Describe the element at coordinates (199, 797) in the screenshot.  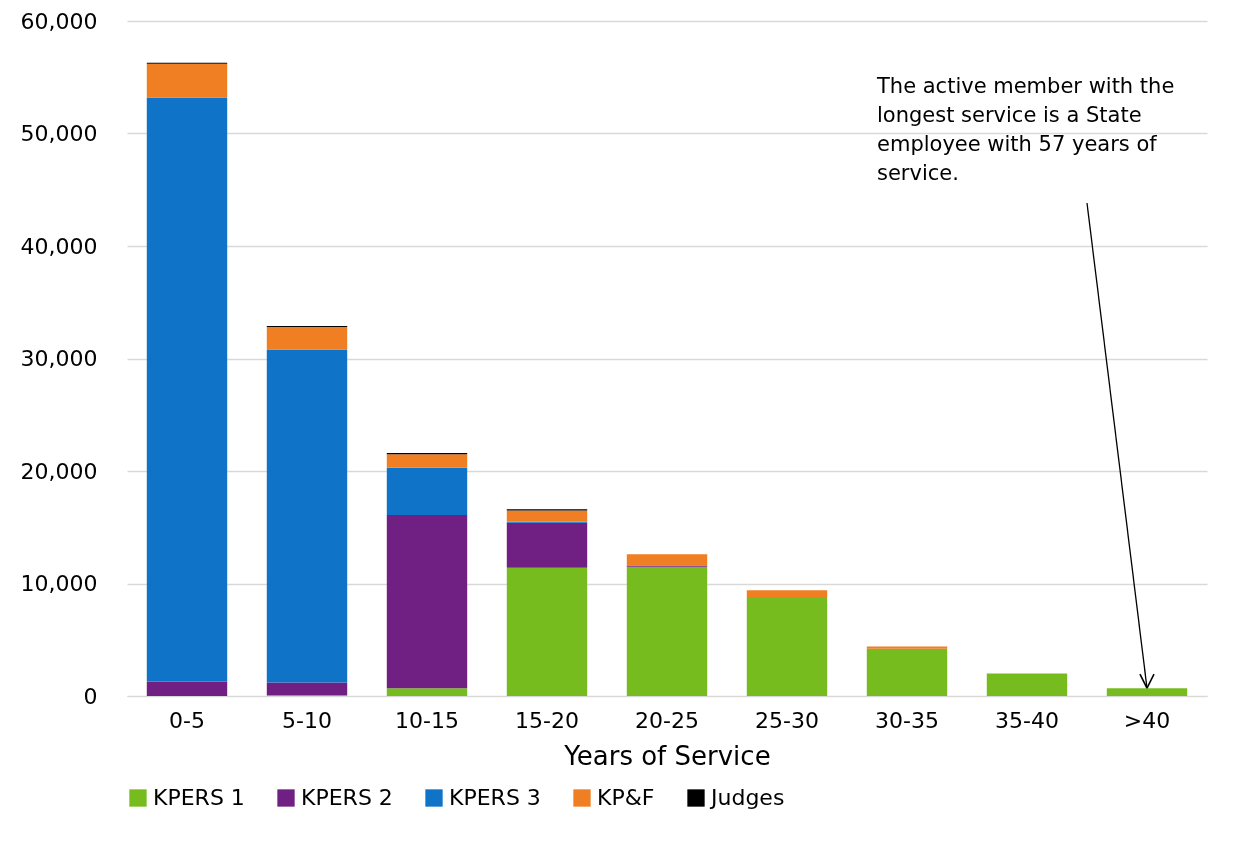
I see `legend-label: KPERS 1` at that location.